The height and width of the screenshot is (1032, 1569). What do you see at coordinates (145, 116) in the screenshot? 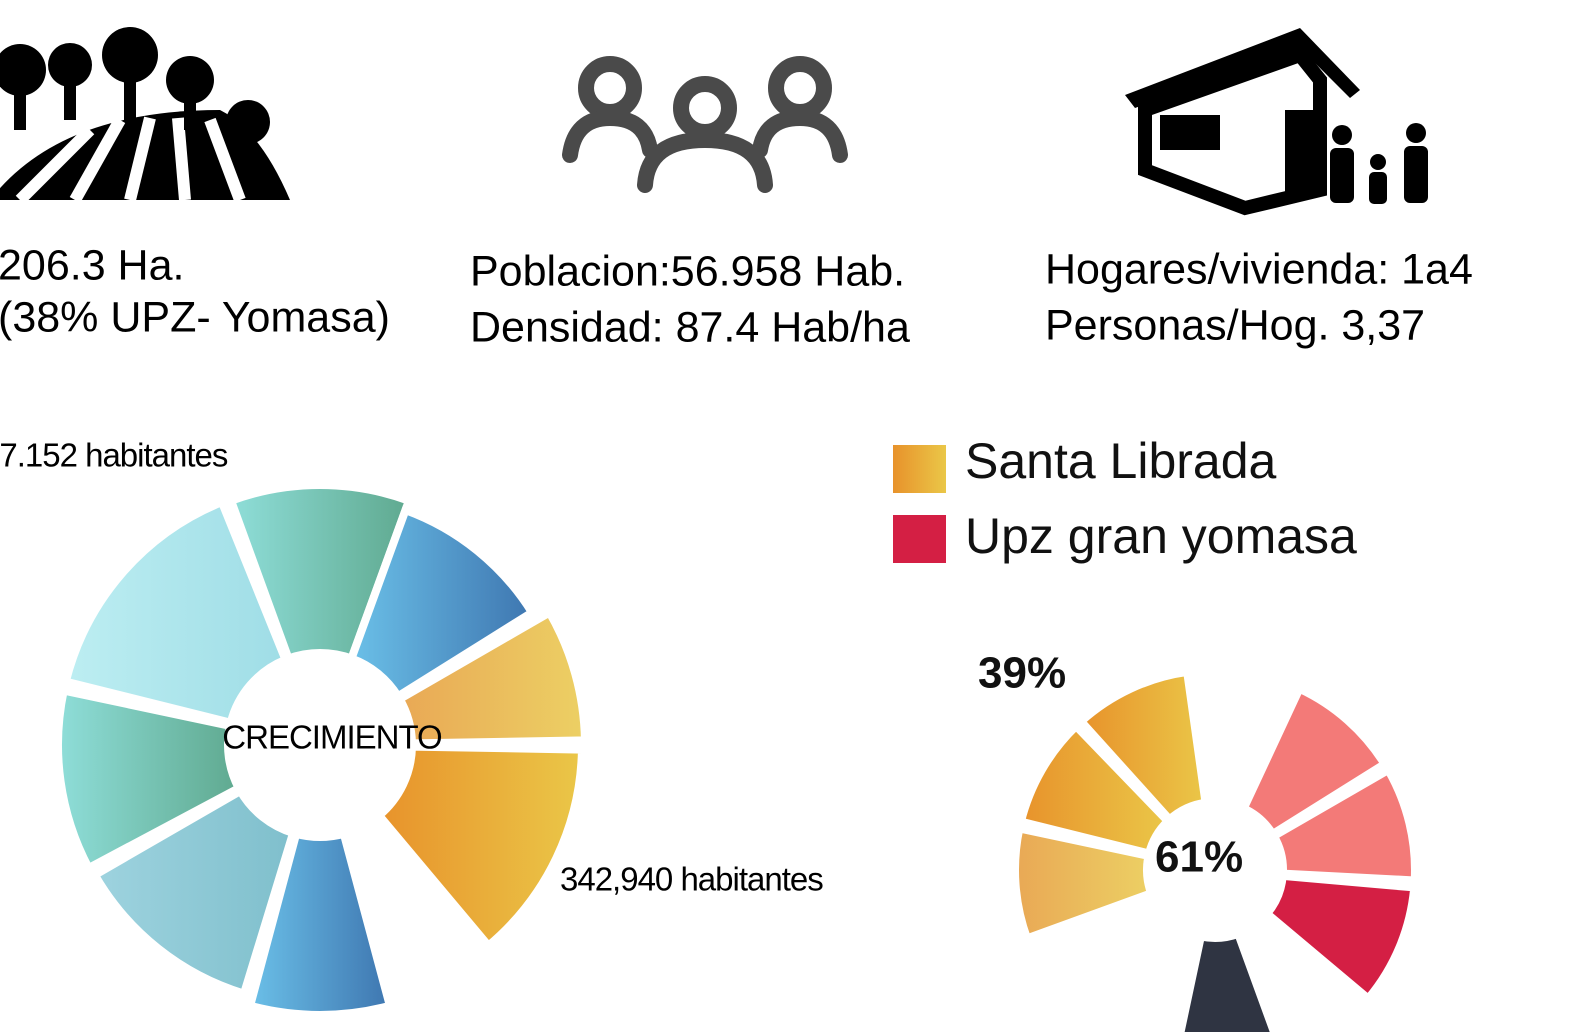
I see `land-icon` at bounding box center [145, 116].